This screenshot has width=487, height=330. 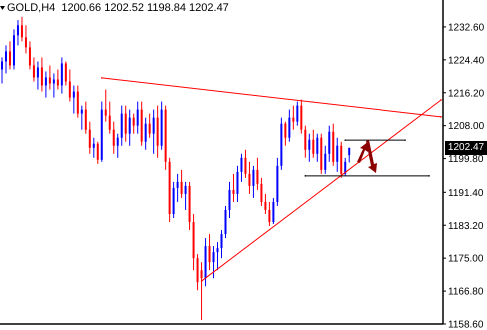 What do you see at coordinates (466, 126) in the screenshot?
I see `y-tick-label: 1208.00` at bounding box center [466, 126].